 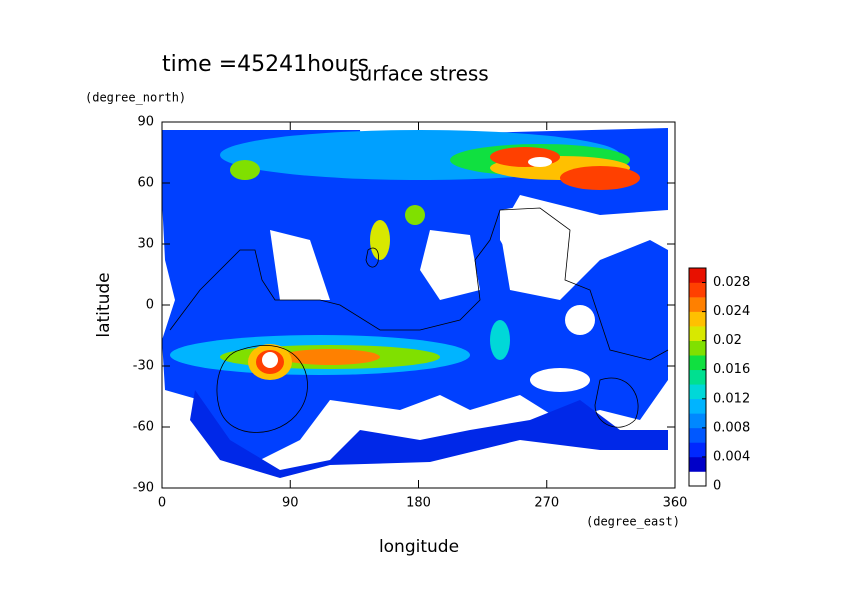 What do you see at coordinates (145, 244) in the screenshot?
I see `y-tick-label: 30` at bounding box center [145, 244].